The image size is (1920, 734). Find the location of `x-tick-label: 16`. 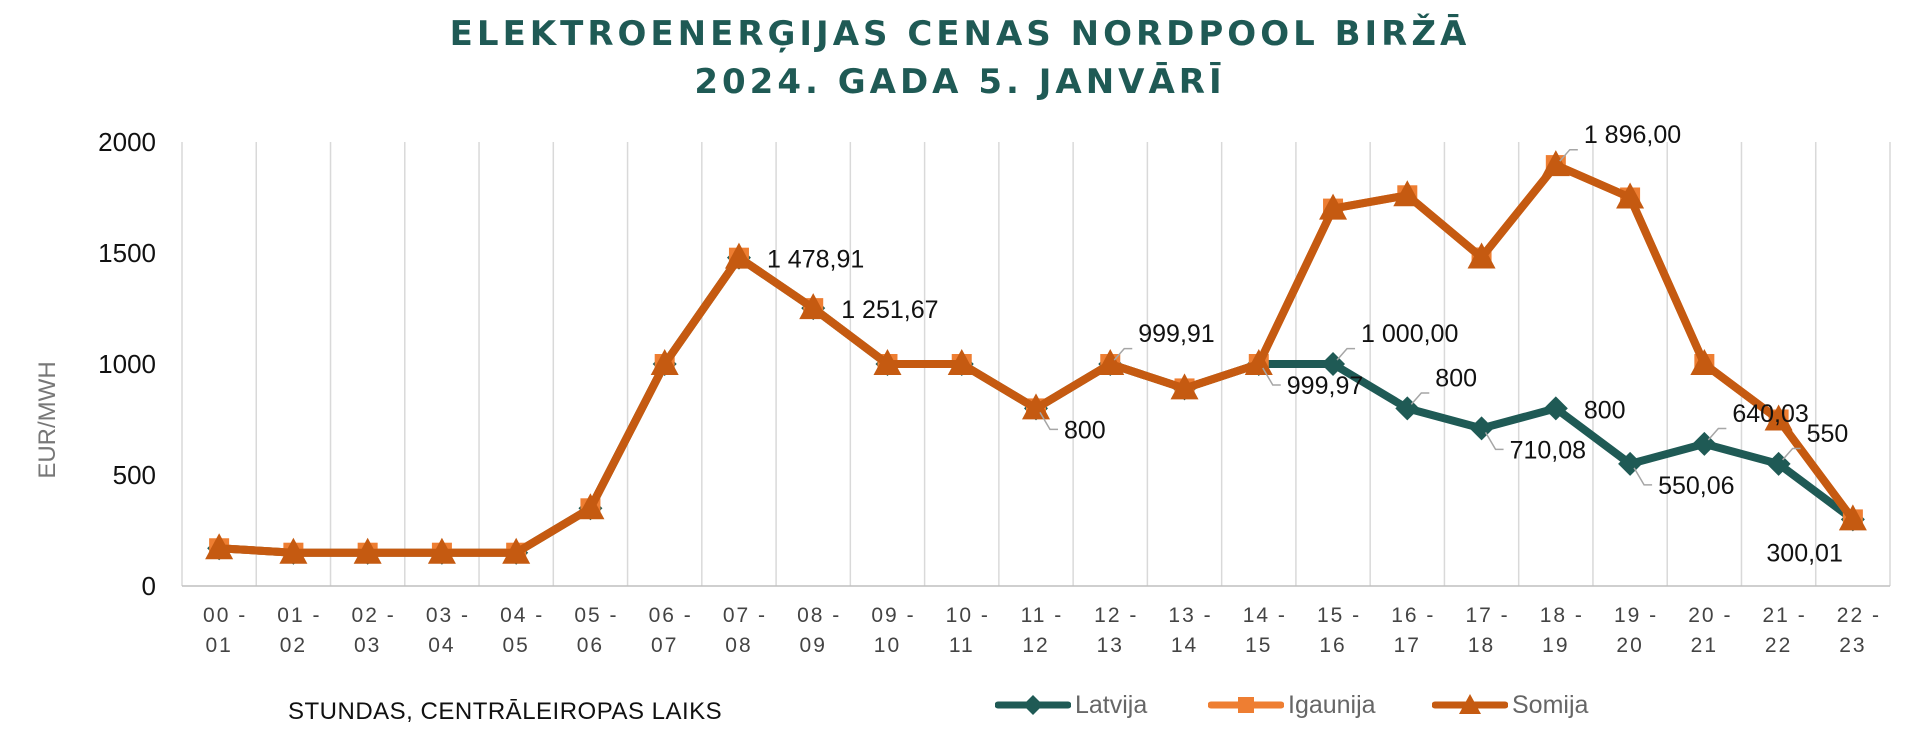

x-tick-label: 16 is located at coordinates (1332, 645).